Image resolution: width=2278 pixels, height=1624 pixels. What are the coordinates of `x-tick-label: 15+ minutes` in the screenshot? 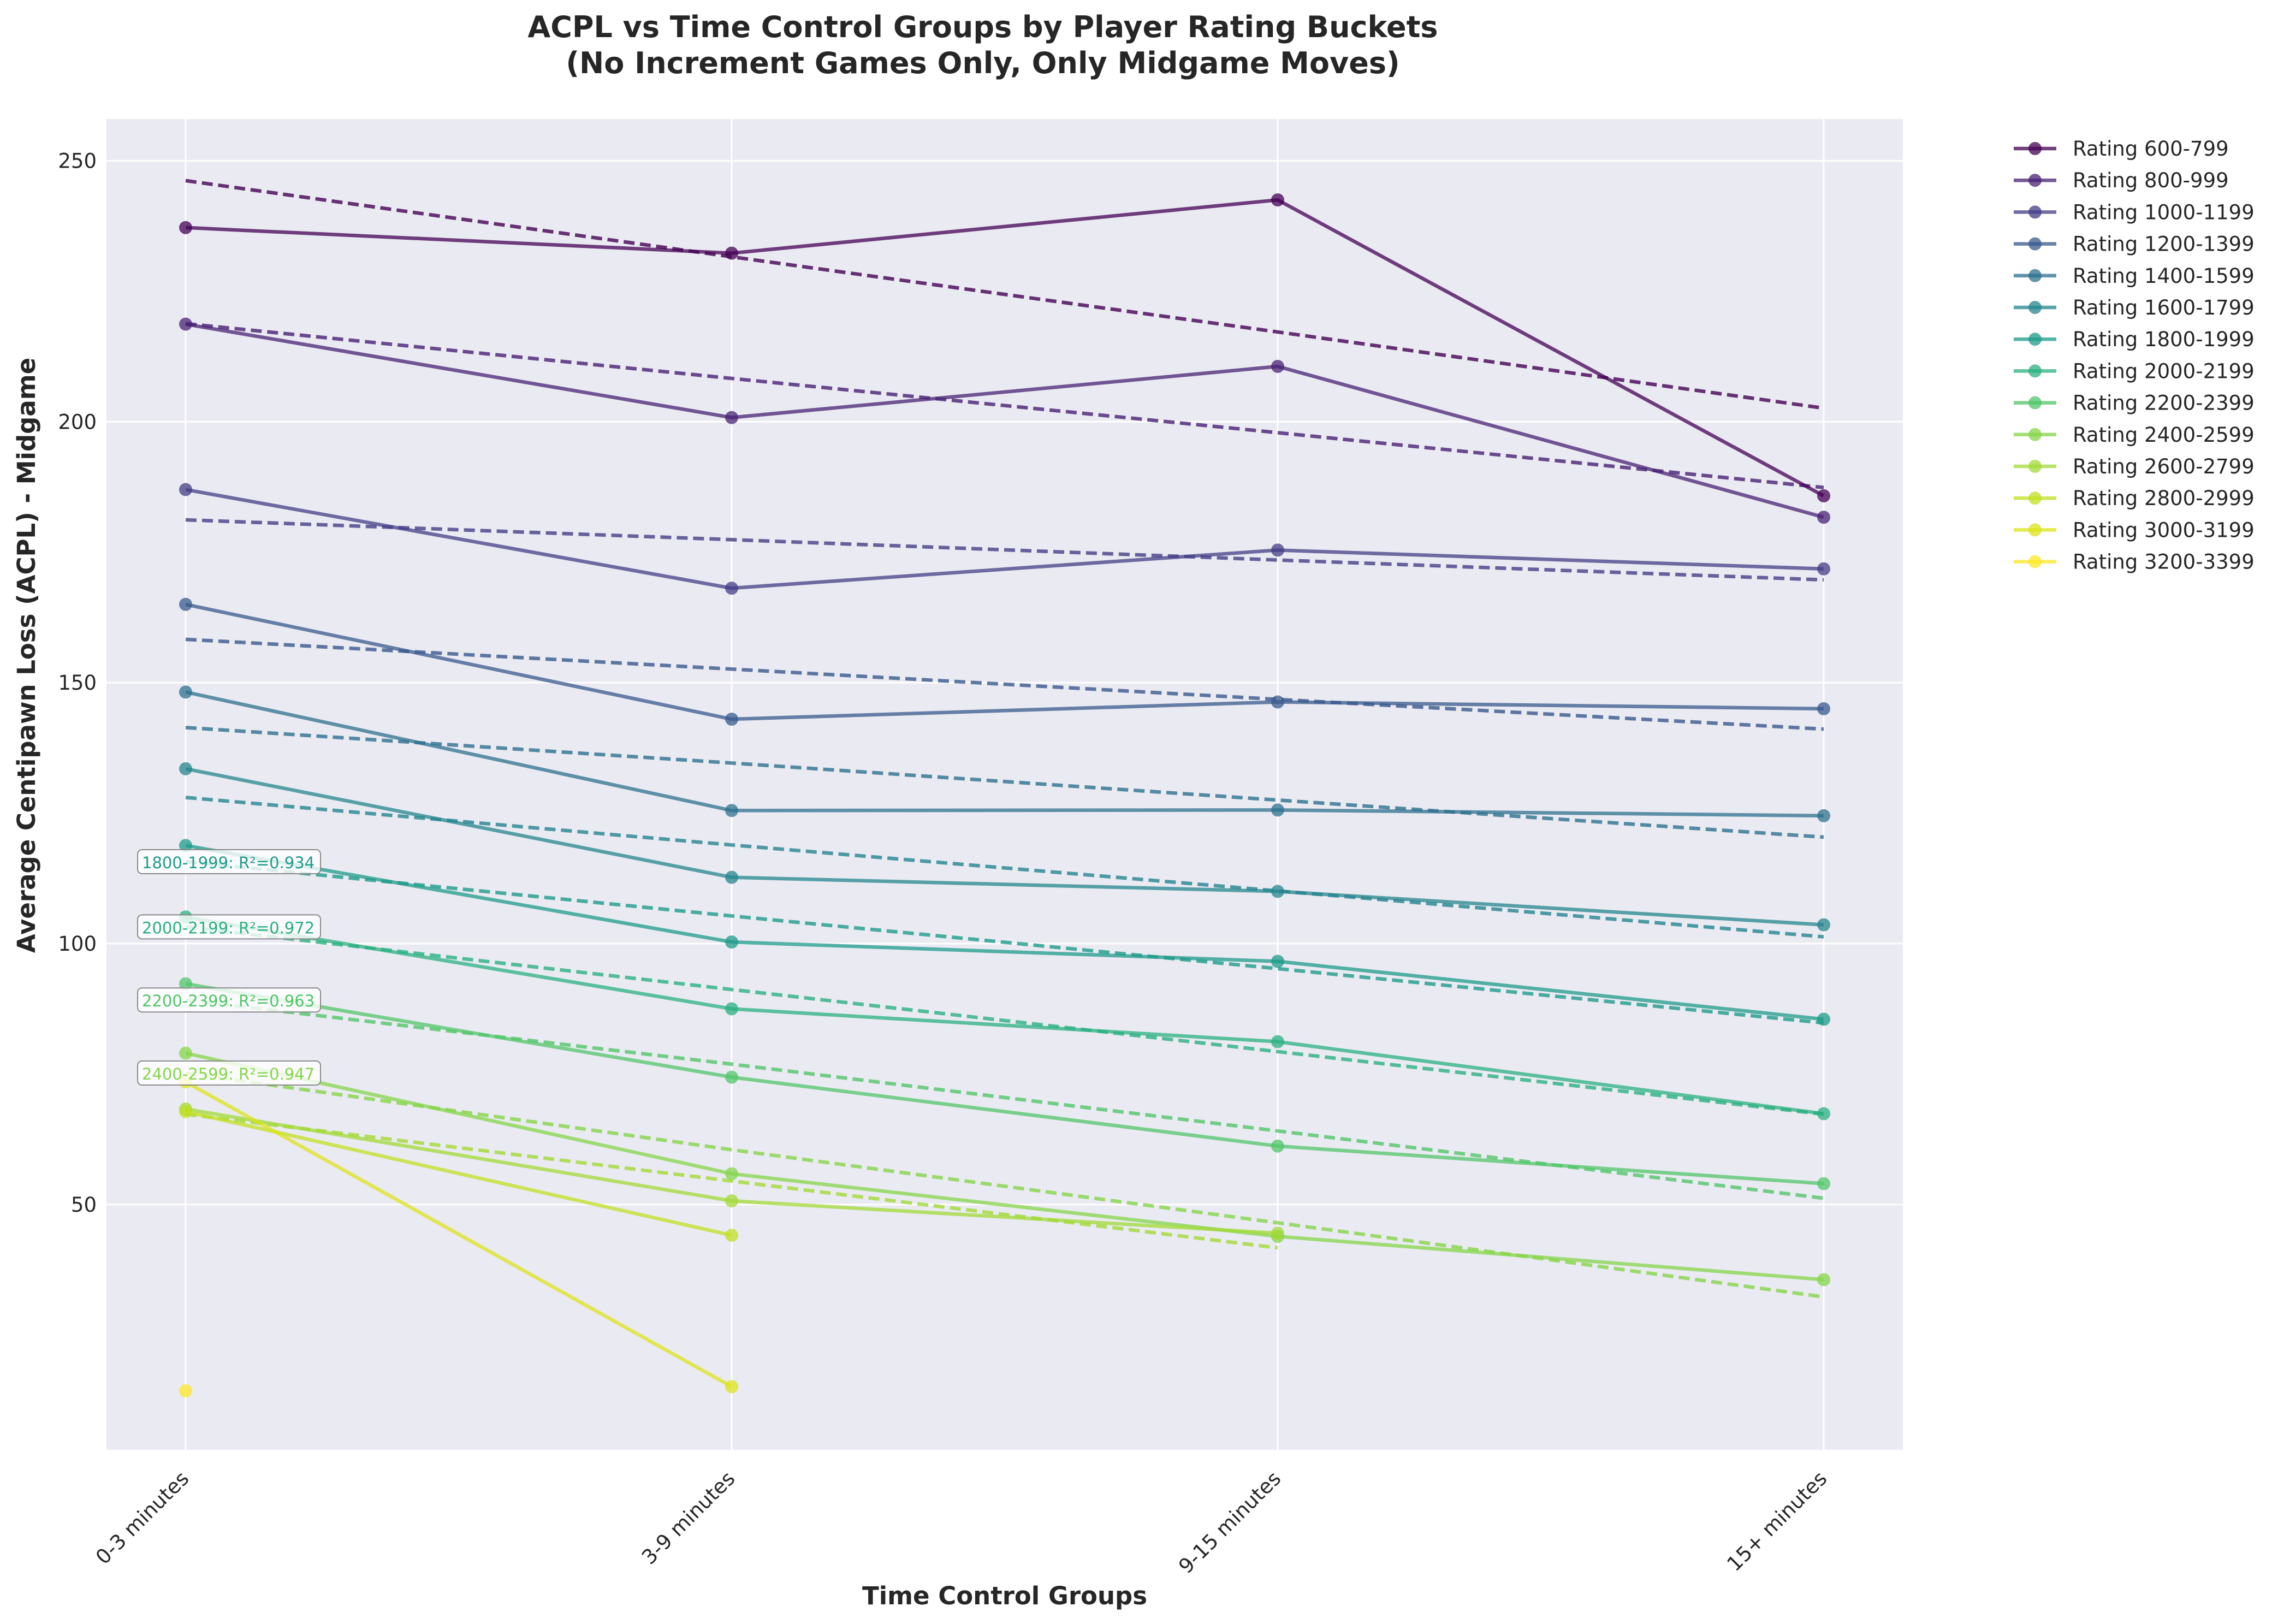 It's located at (1778, 1521).